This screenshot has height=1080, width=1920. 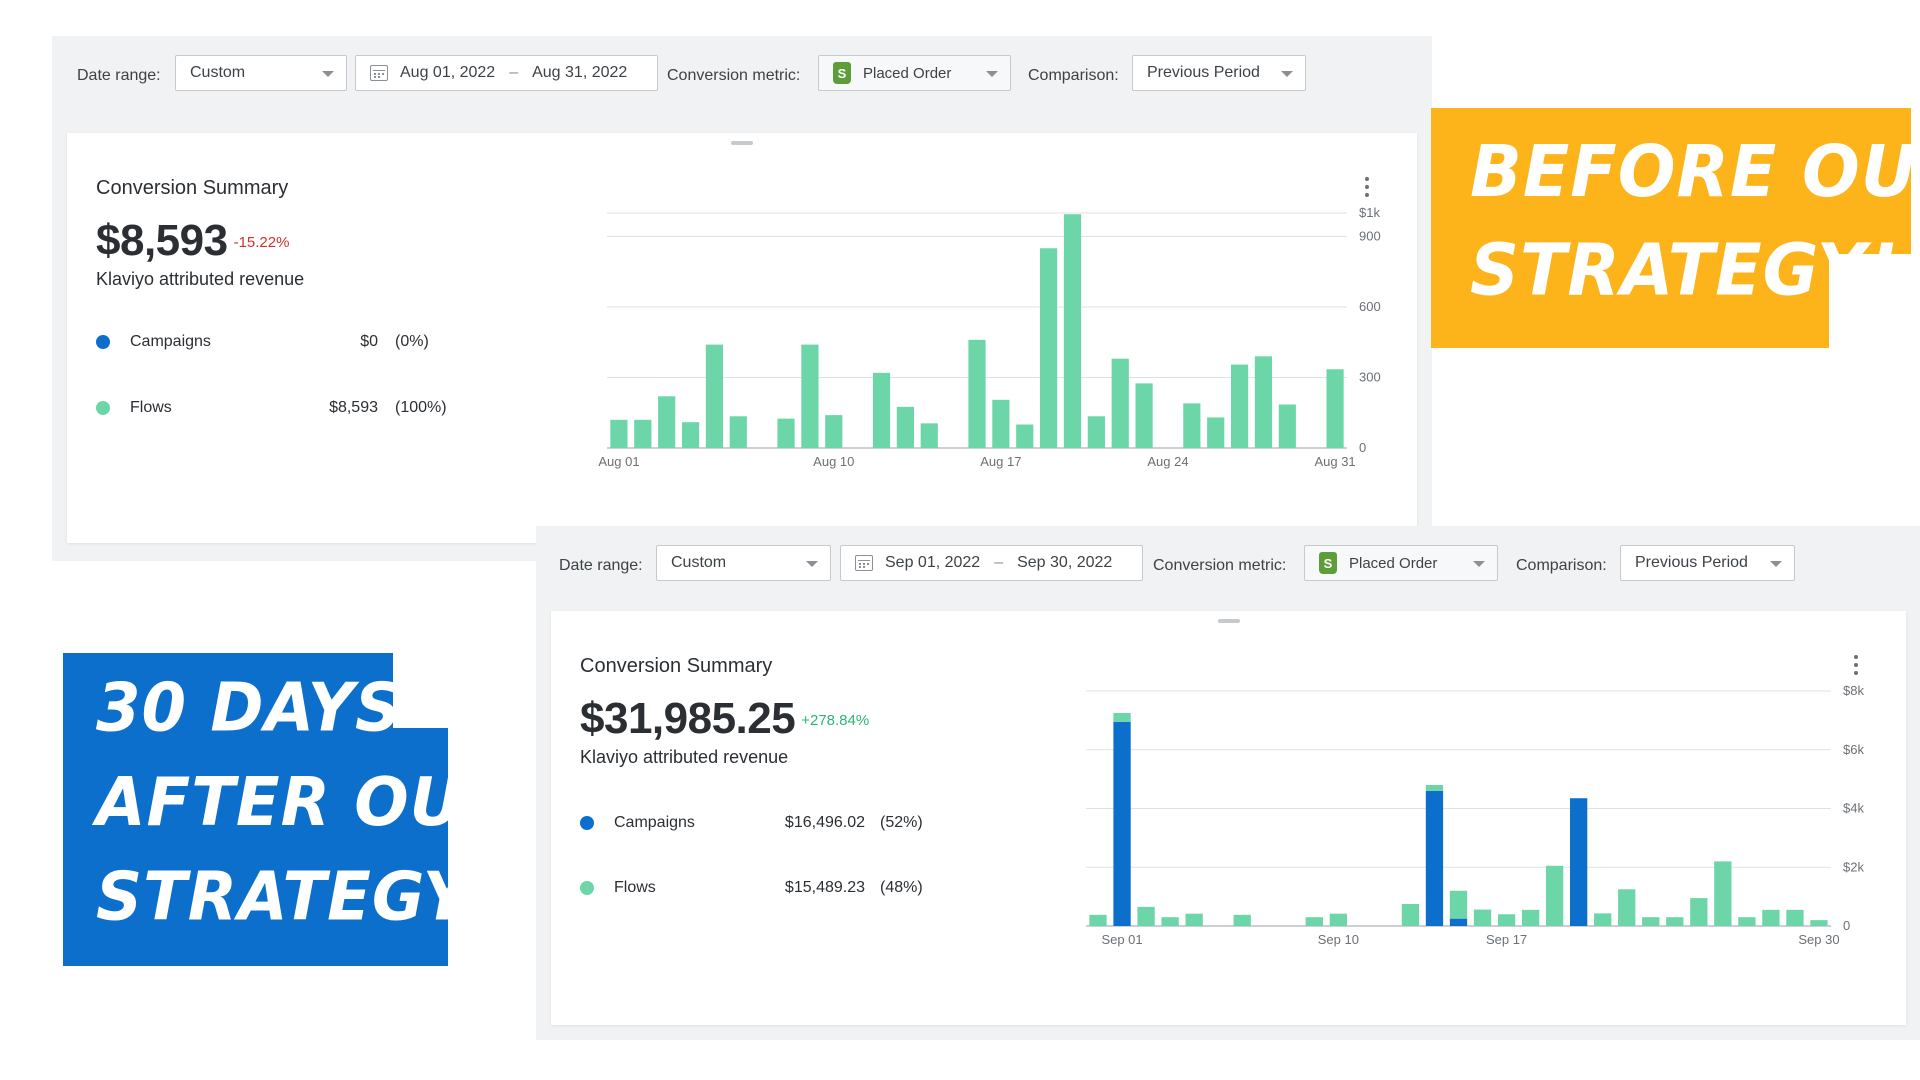 I want to click on badge-line: STRATEGY!, so click(x=298, y=897).